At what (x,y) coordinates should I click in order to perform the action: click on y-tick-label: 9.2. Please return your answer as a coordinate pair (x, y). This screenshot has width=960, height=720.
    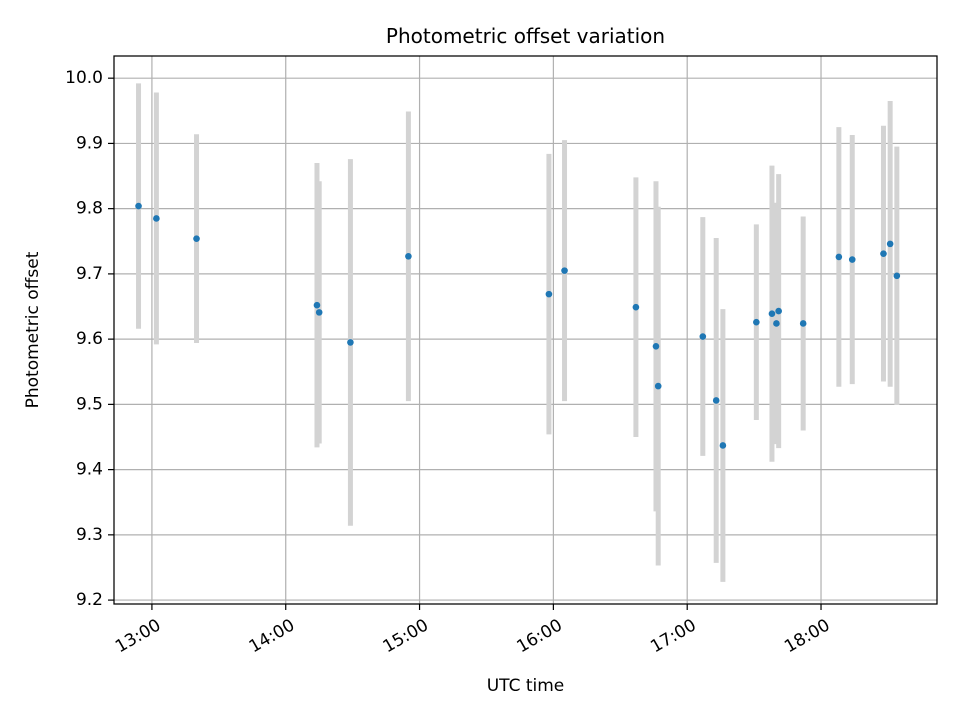
    Looking at the image, I should click on (89, 600).